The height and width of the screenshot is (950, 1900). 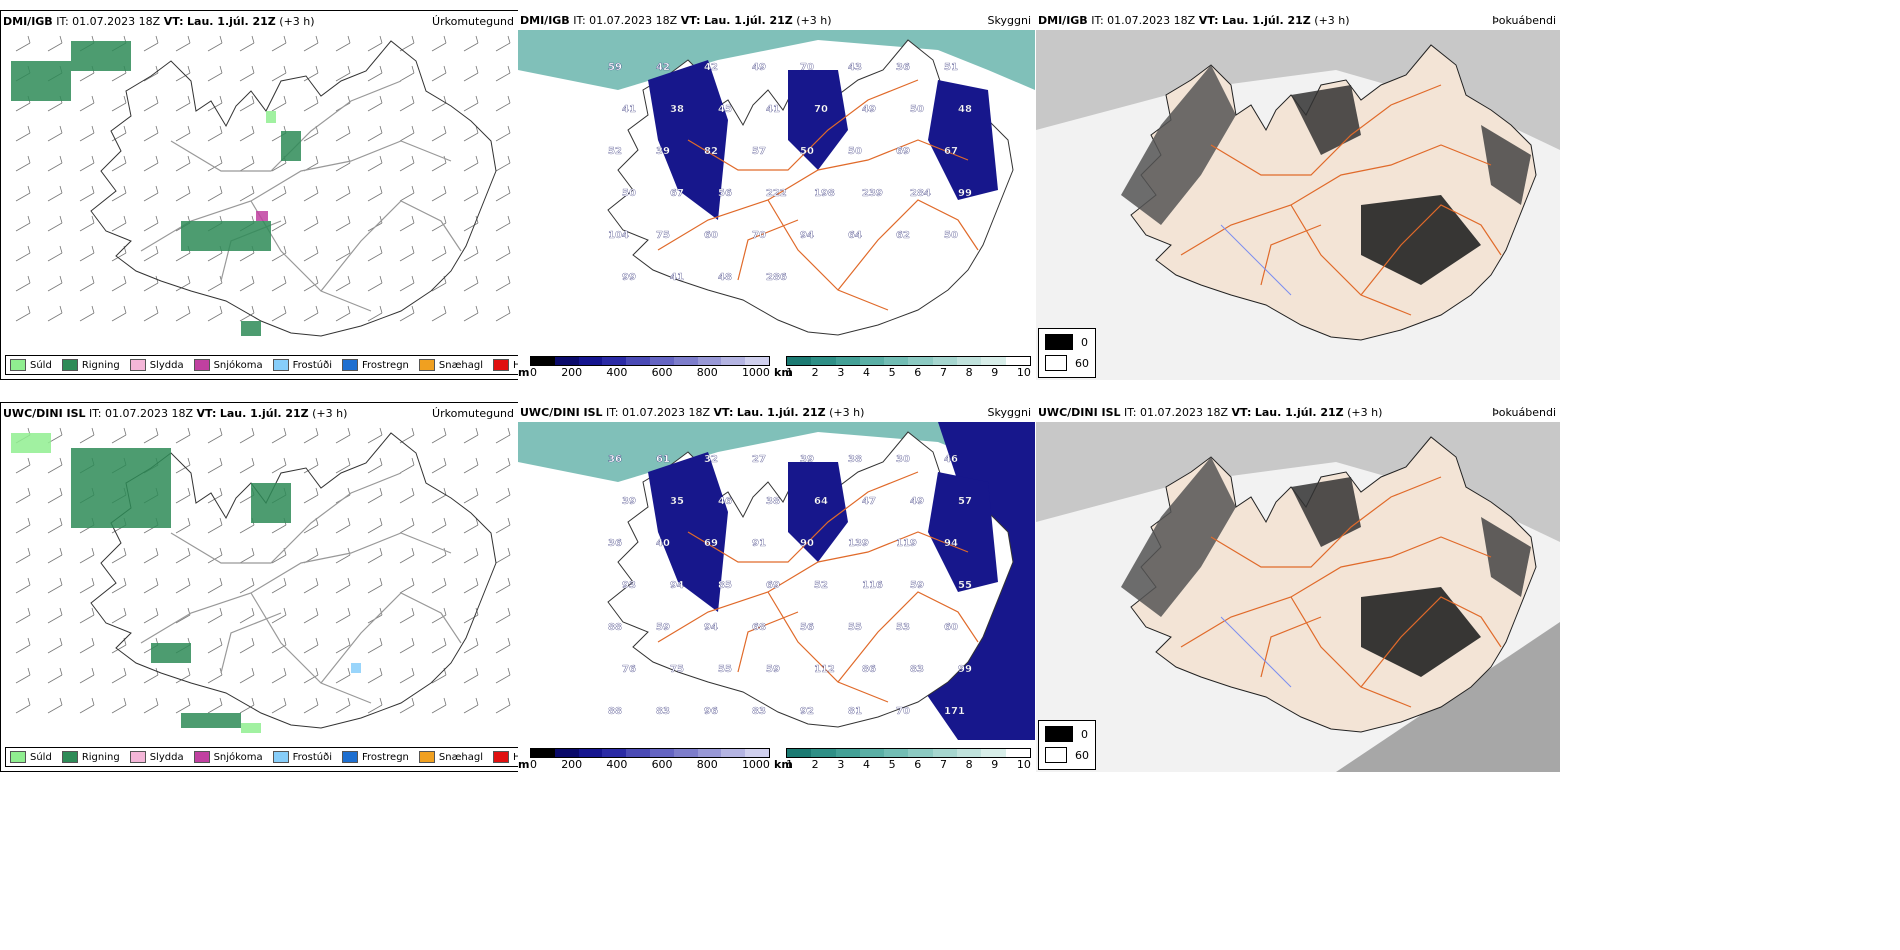 I want to click on model-name: DMI/IGB, so click(x=28, y=21).